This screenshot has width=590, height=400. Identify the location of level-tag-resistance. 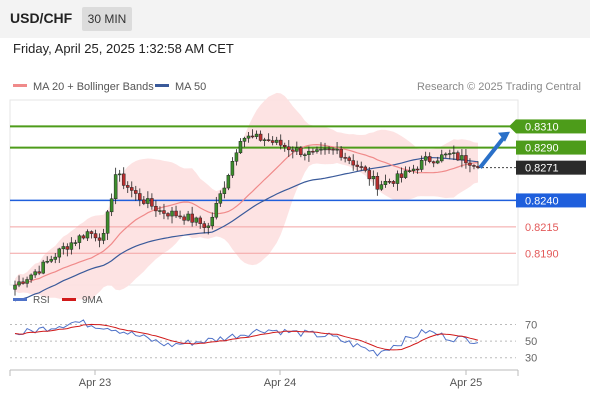
(551, 147).